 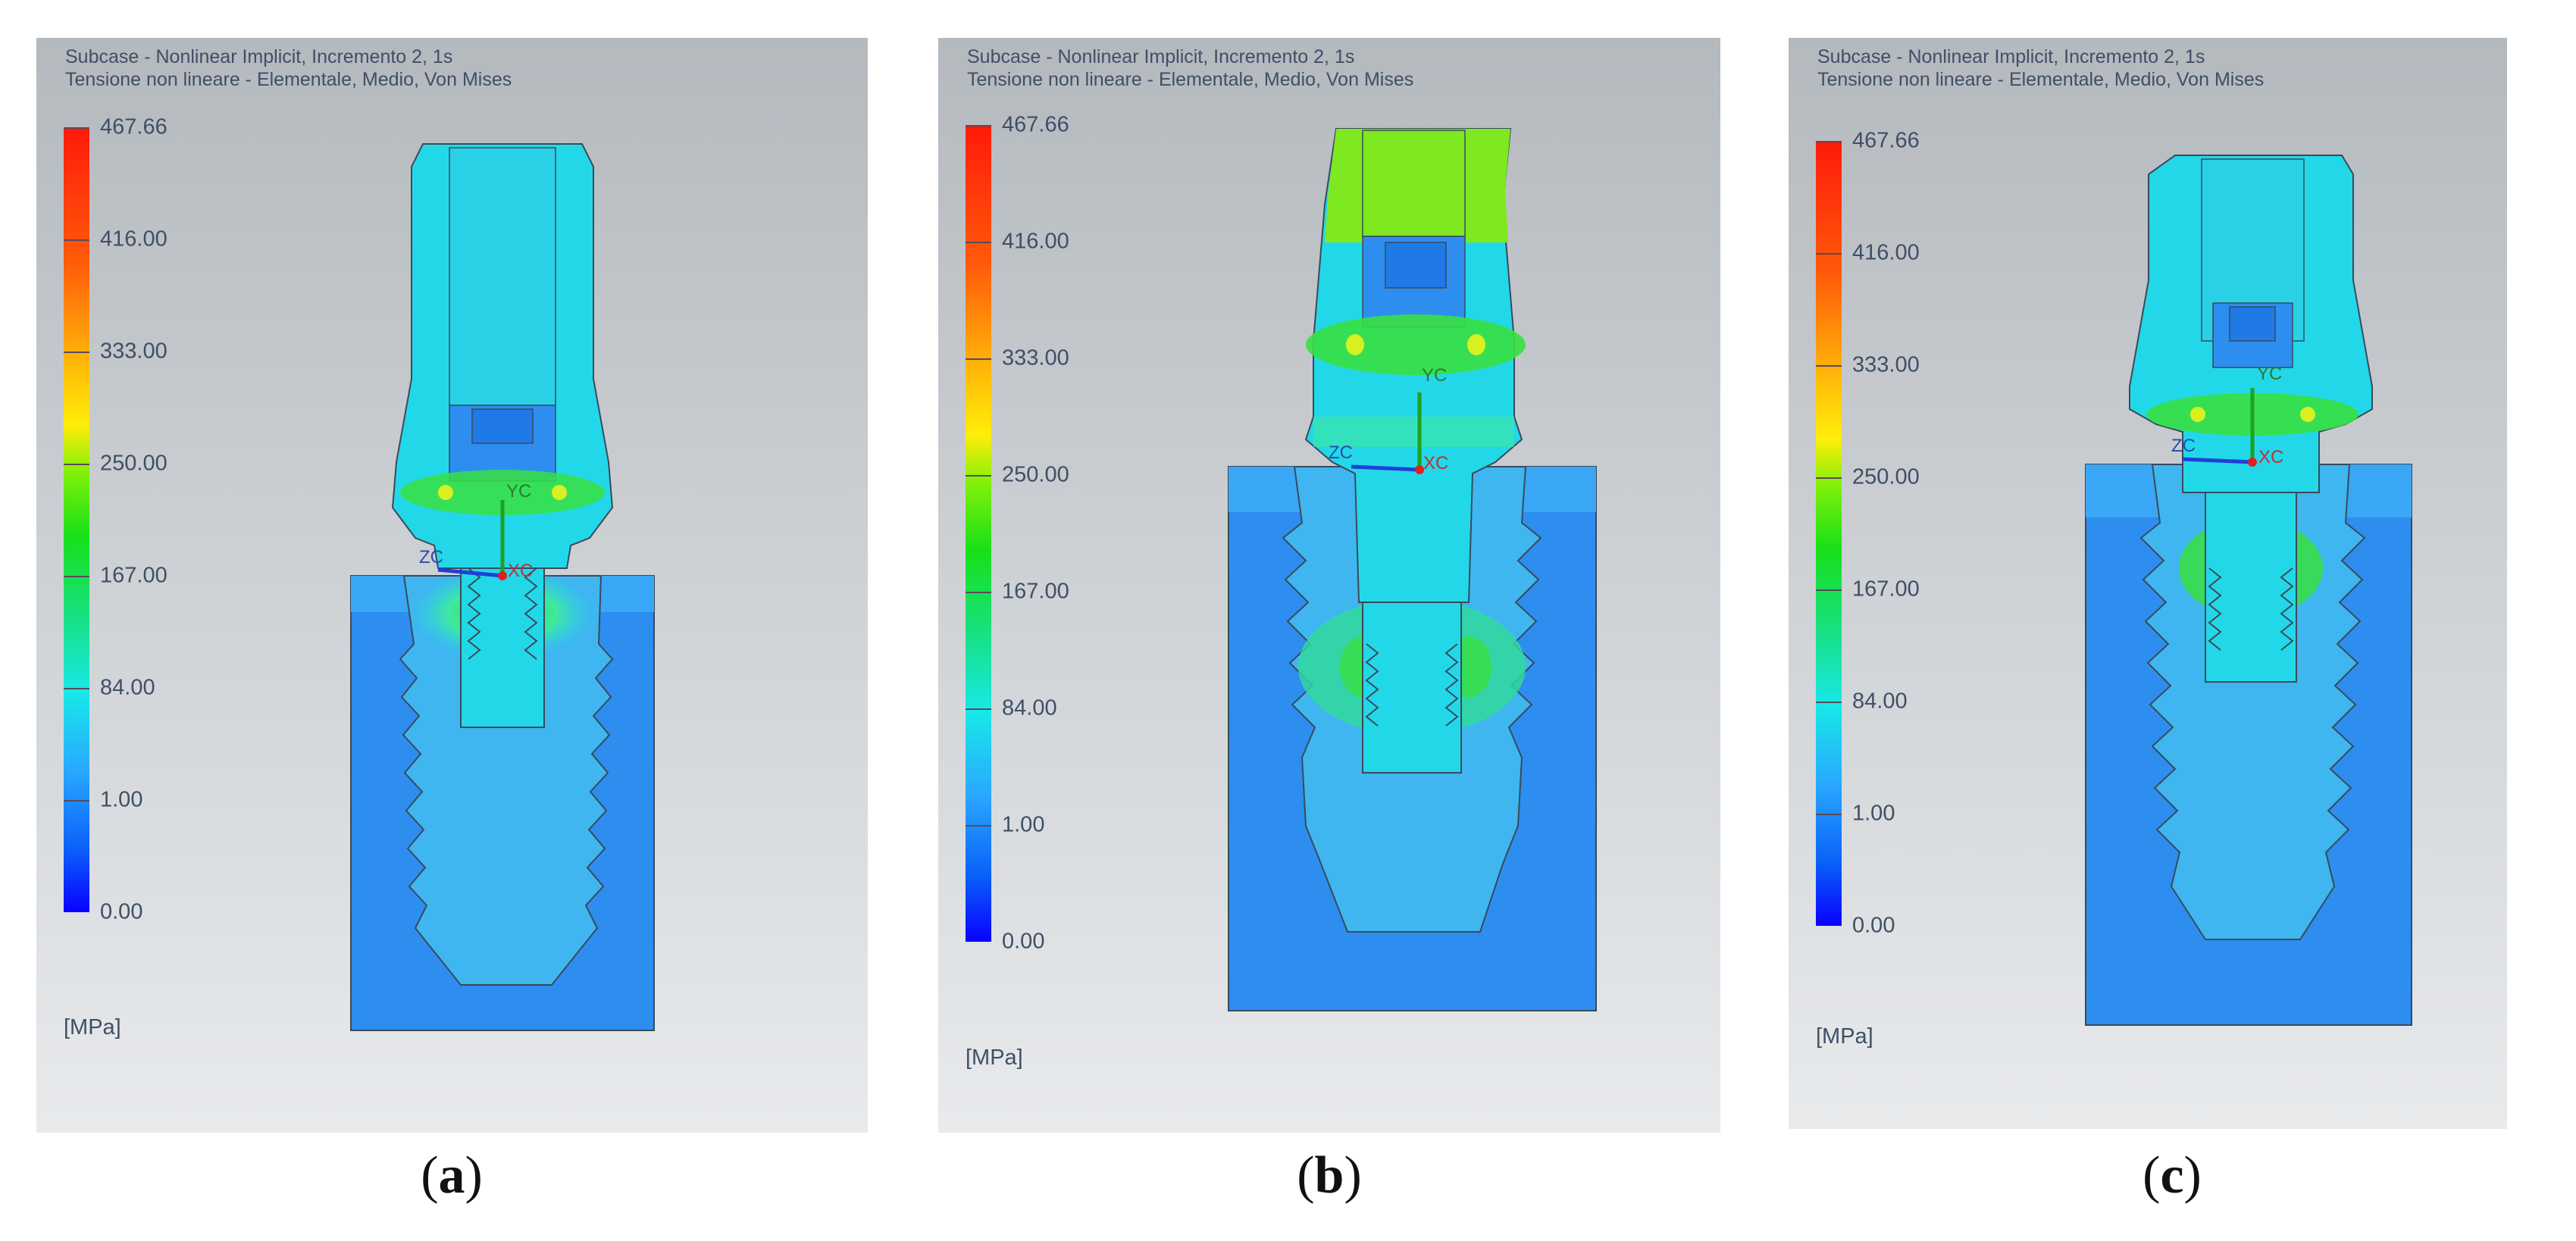 I want to click on caption-a: (a), so click(x=452, y=1175).